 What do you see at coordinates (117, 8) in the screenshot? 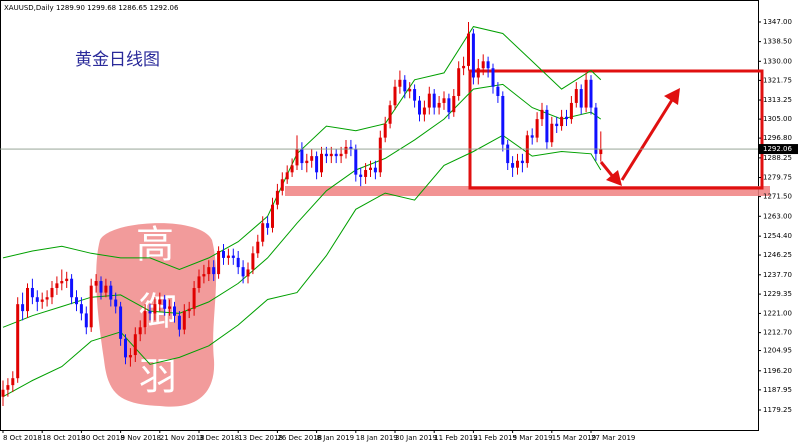
I see `header-ohlc: 1289.90 1299.68 1286.65 1292.06` at bounding box center [117, 8].